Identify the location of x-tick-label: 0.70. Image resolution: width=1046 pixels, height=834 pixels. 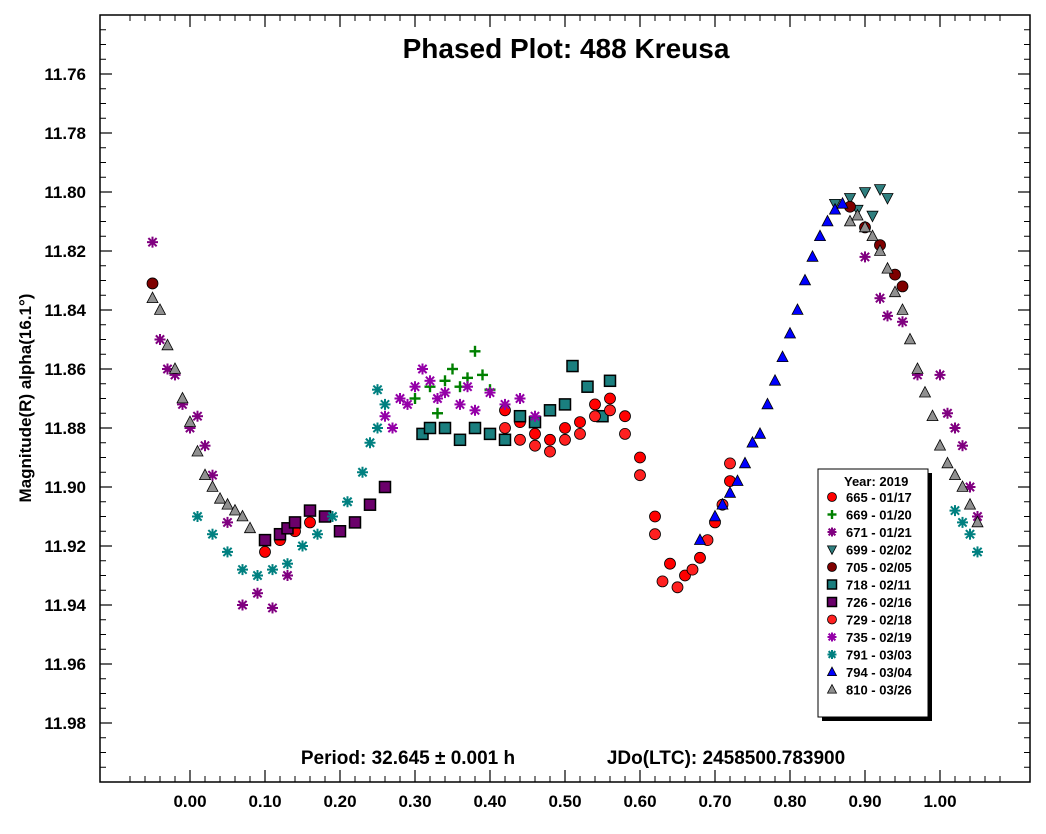
(714, 801).